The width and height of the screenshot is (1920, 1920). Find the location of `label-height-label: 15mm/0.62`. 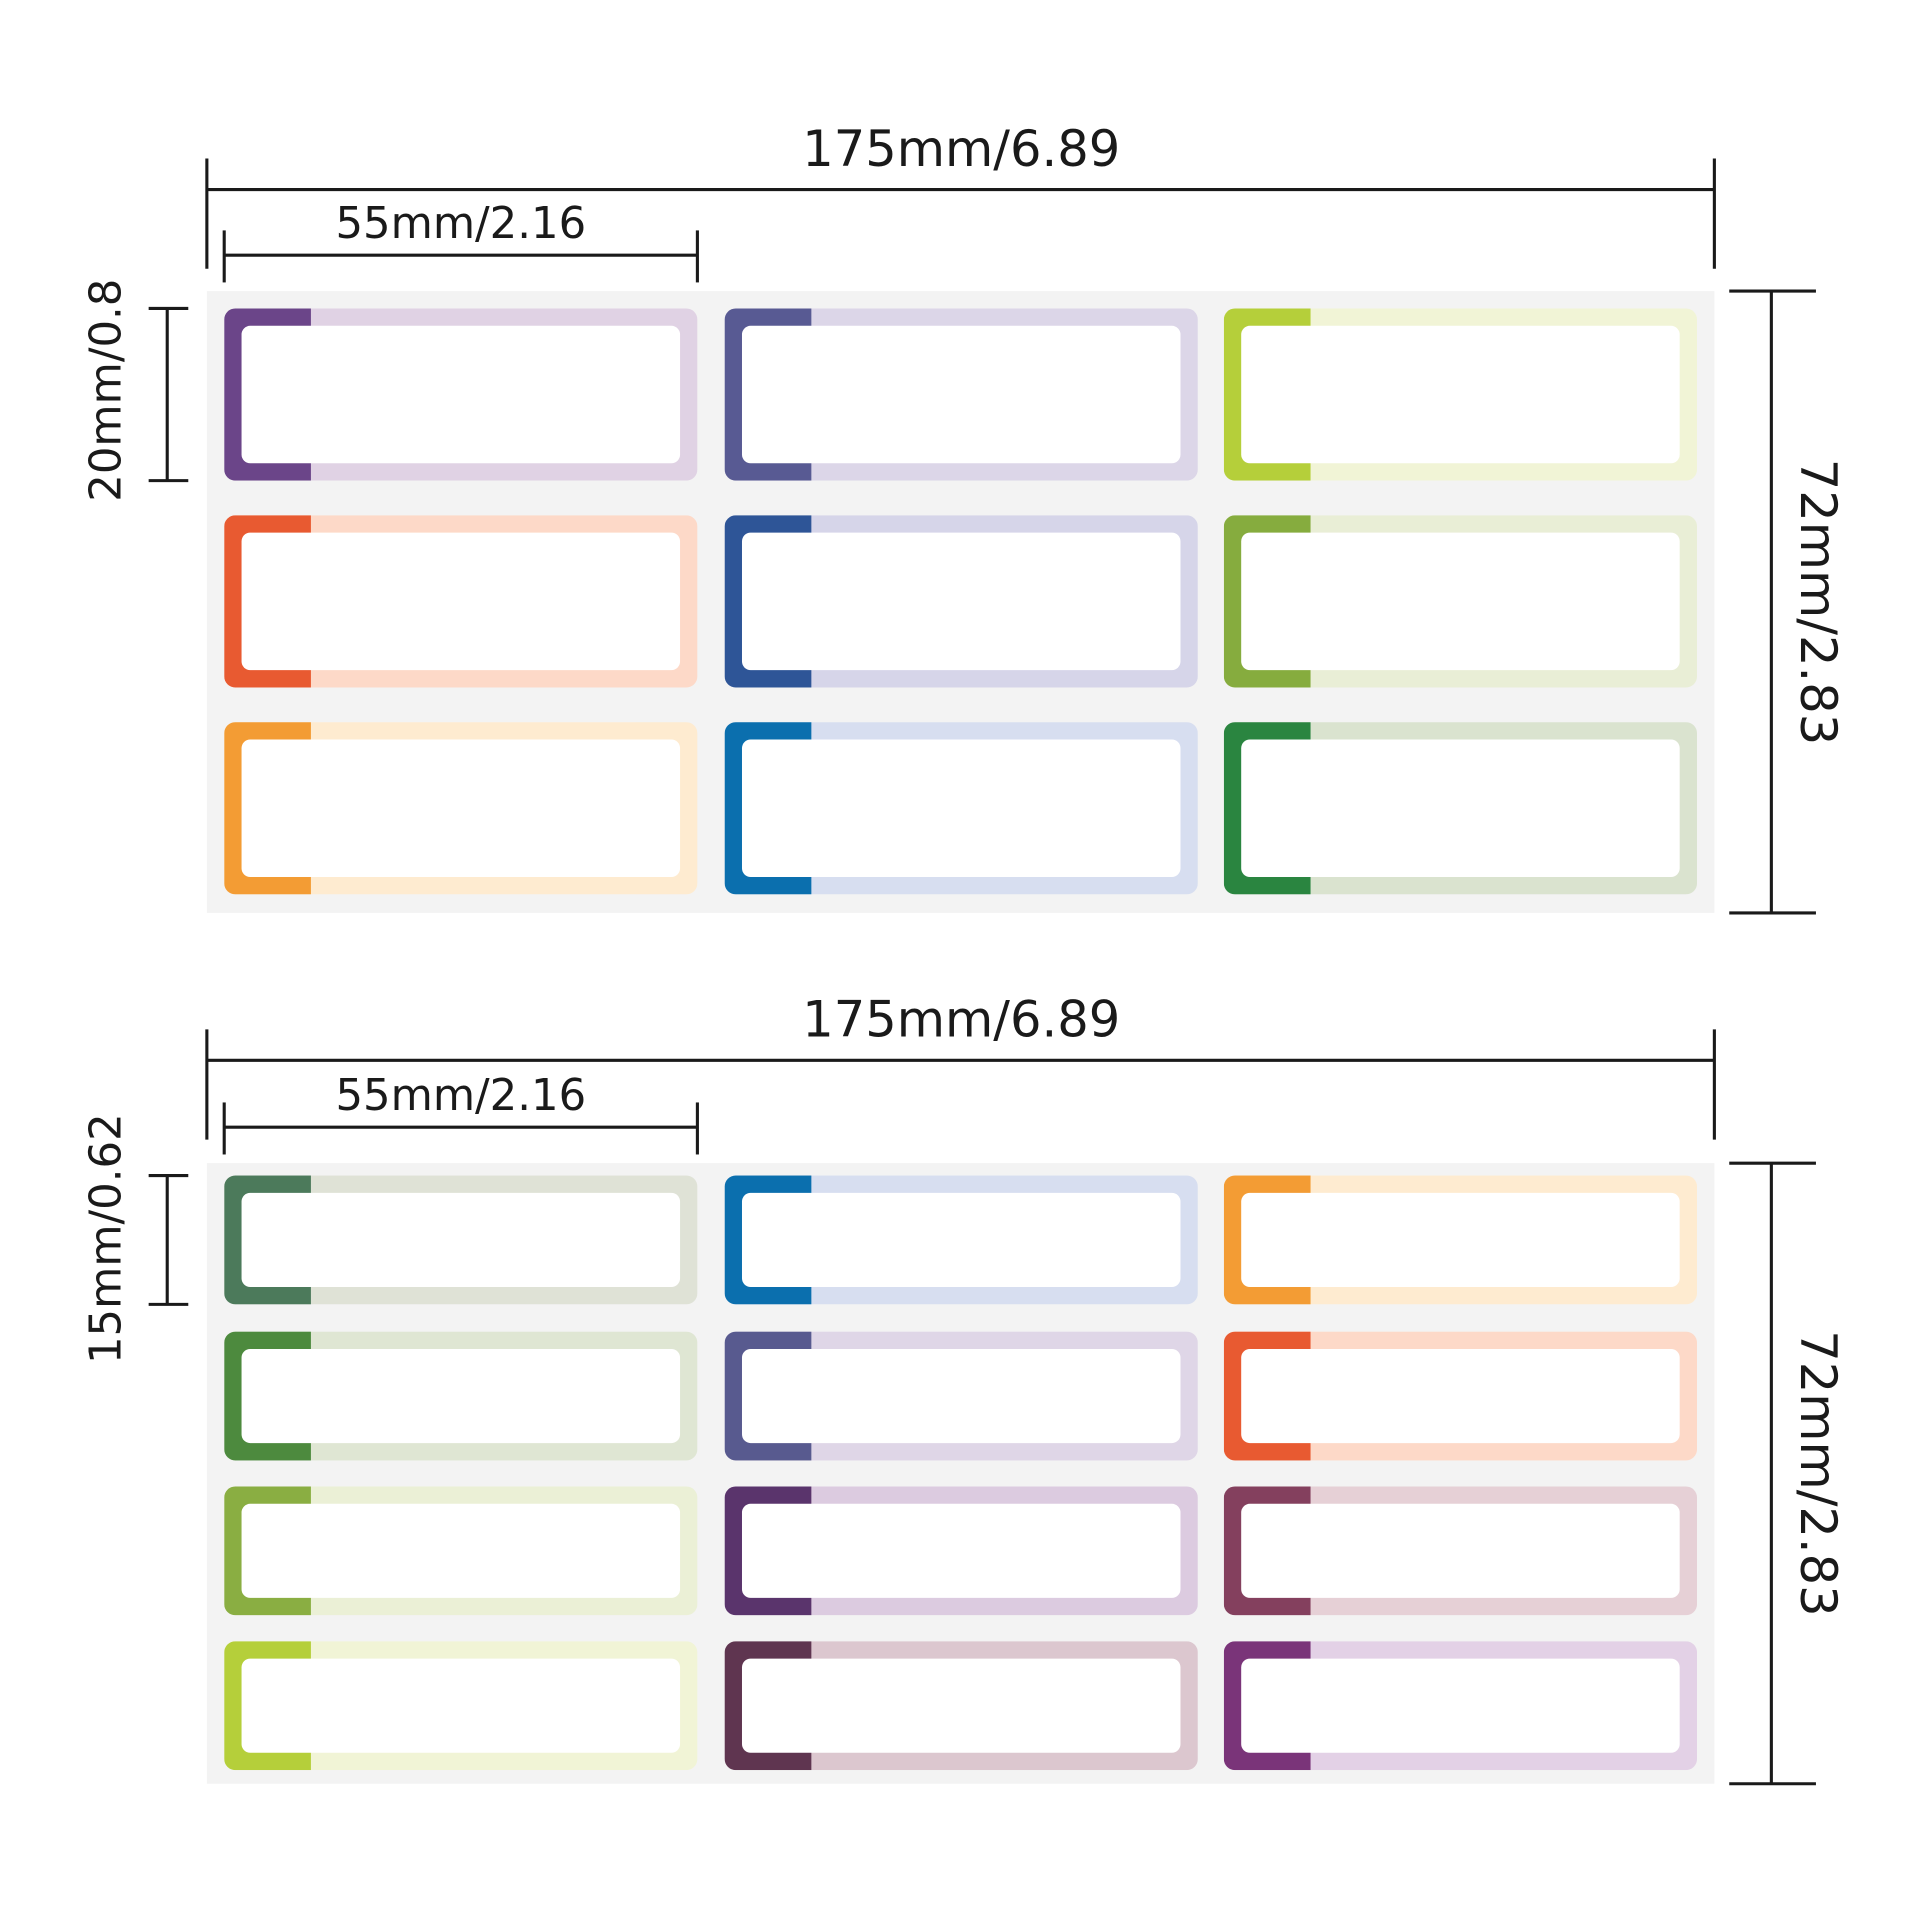

label-height-label: 15mm/0.62 is located at coordinates (107, 1238).